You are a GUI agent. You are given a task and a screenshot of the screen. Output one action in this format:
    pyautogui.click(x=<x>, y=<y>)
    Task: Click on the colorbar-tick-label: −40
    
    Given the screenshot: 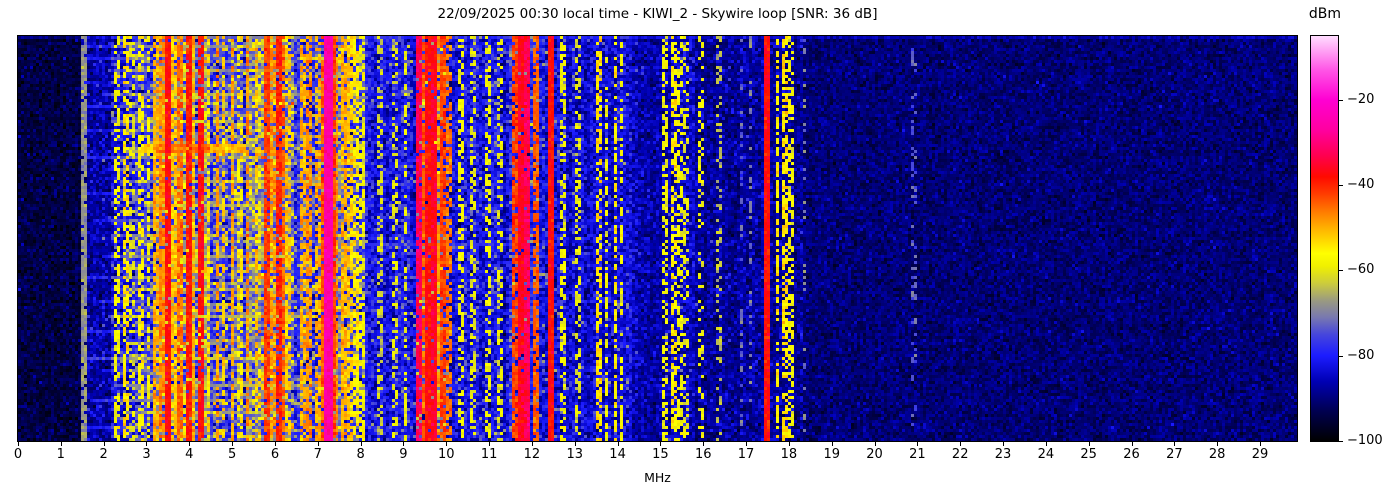 What is the action you would take?
    pyautogui.click(x=1361, y=185)
    